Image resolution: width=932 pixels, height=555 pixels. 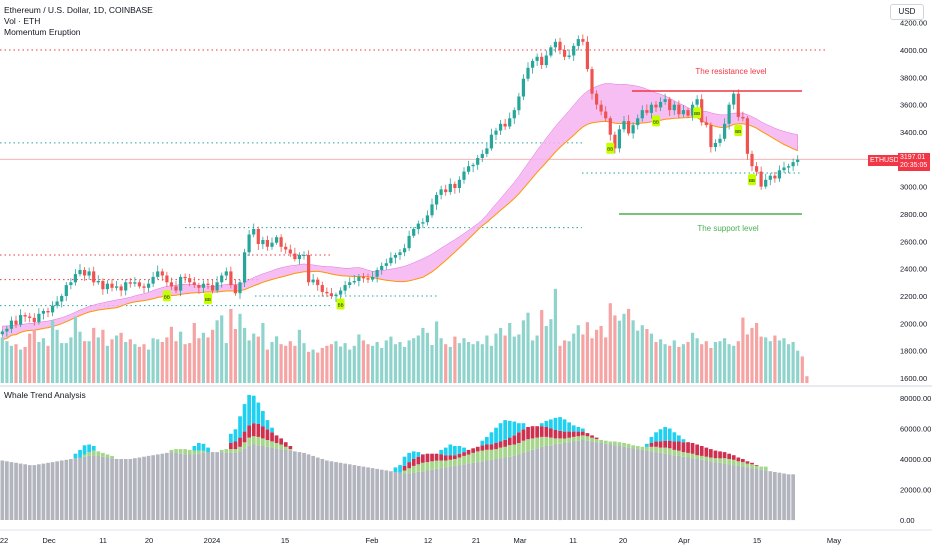 I want to click on price-tick-label: 2000.00, so click(x=913, y=323).